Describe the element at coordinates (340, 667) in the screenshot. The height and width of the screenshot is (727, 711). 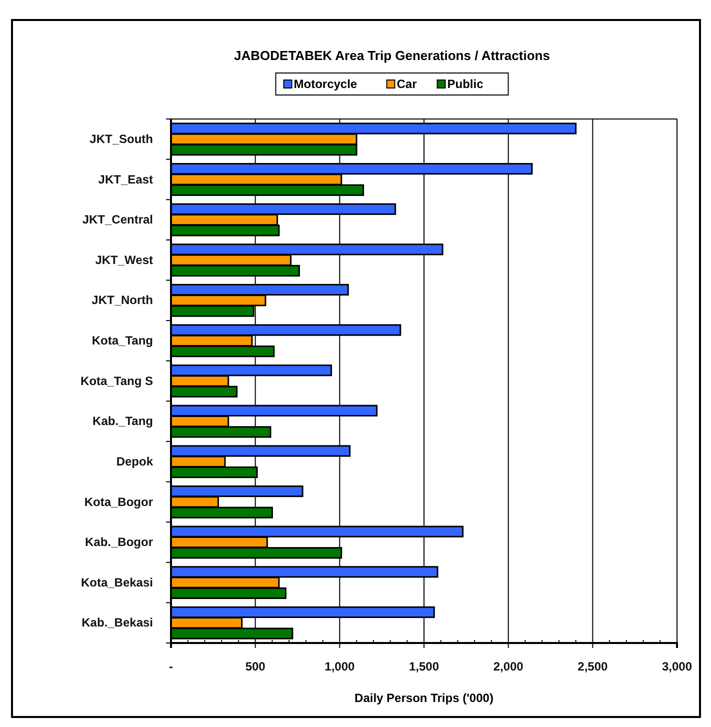
I see `x-tick-label: 1,000` at that location.